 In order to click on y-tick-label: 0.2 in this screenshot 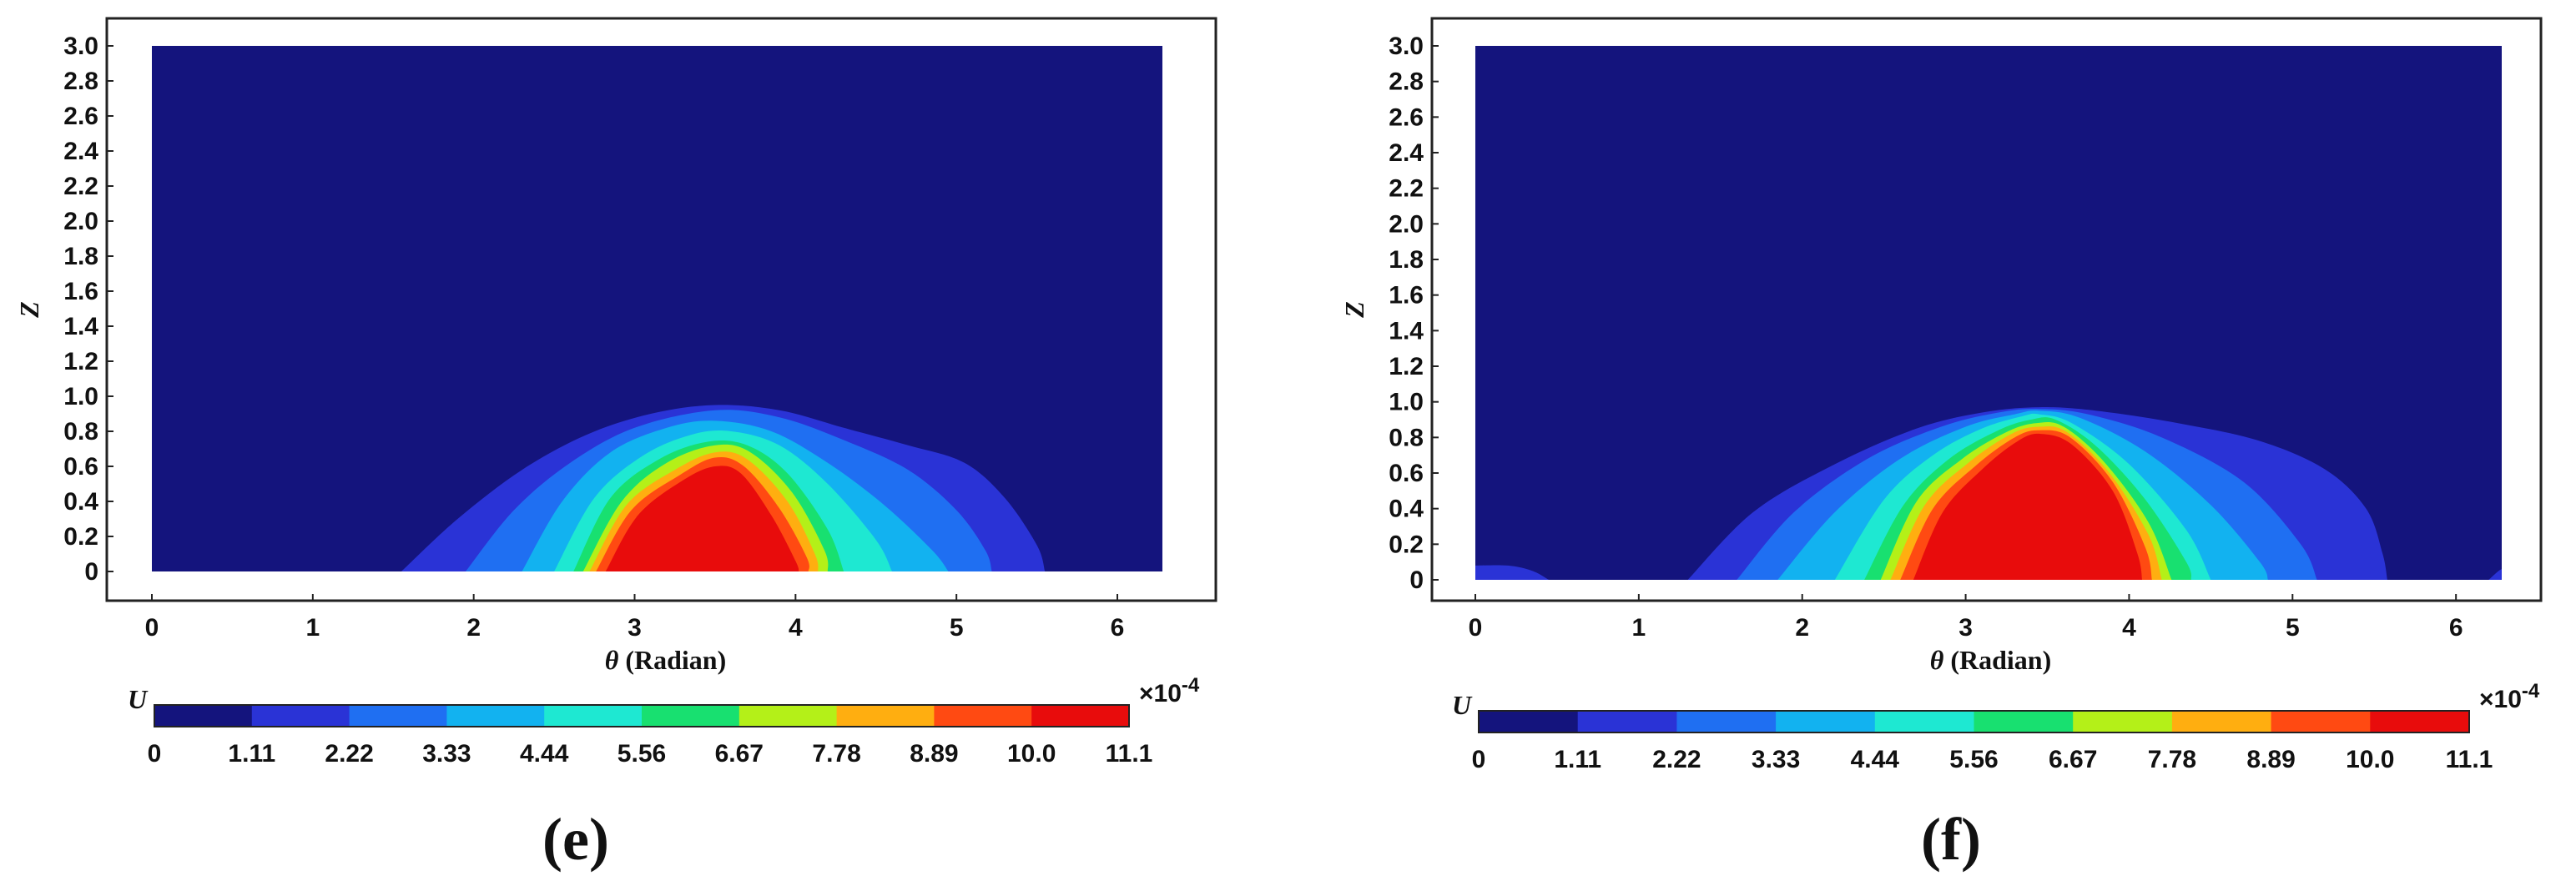, I will do `click(80, 537)`.